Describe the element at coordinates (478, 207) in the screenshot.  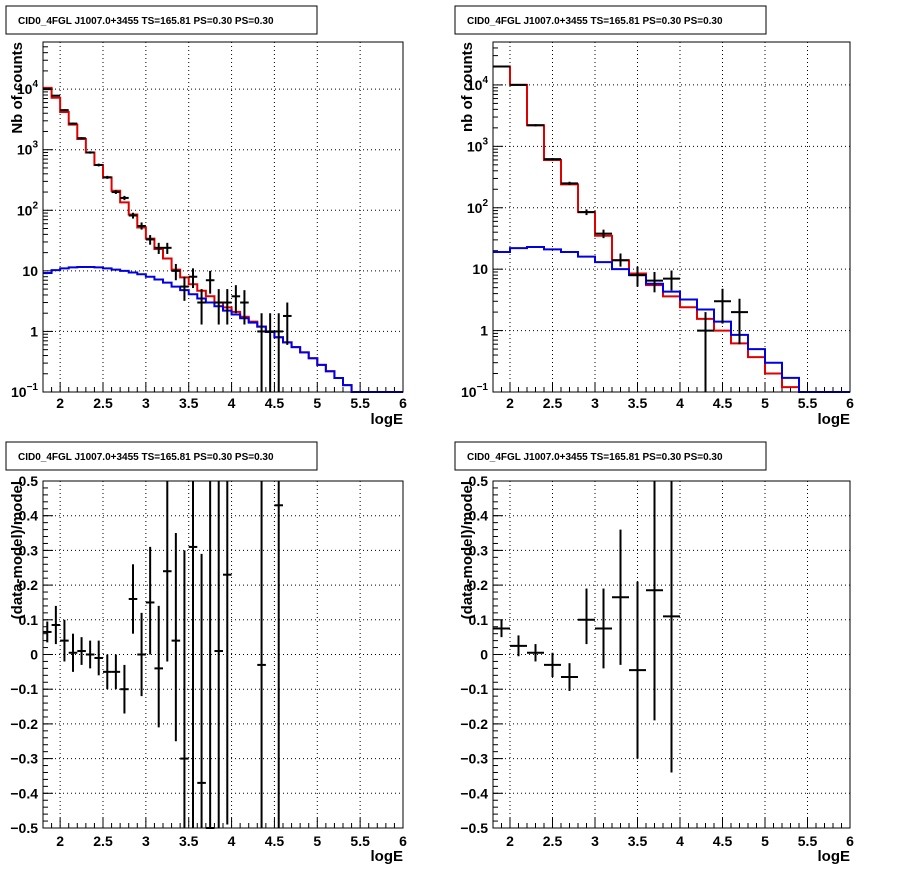
I see `y-tick-label: 10²` at that location.